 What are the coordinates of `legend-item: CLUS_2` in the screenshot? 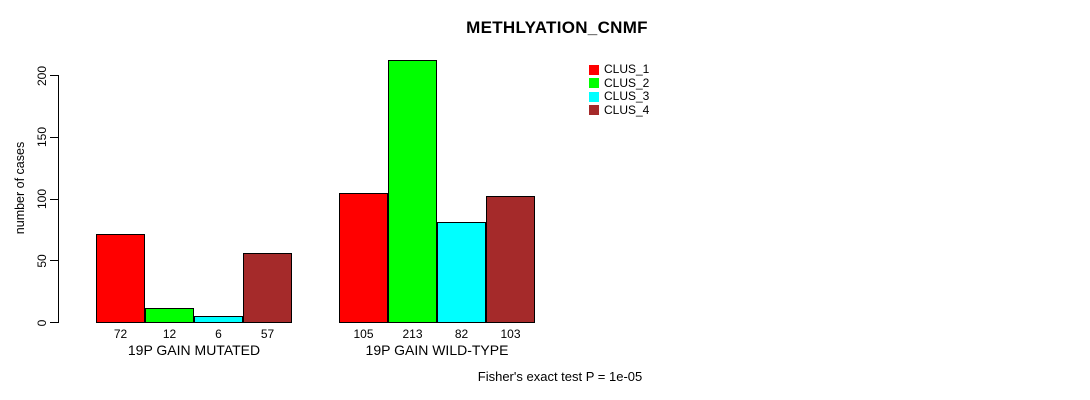 It's located at (619, 83).